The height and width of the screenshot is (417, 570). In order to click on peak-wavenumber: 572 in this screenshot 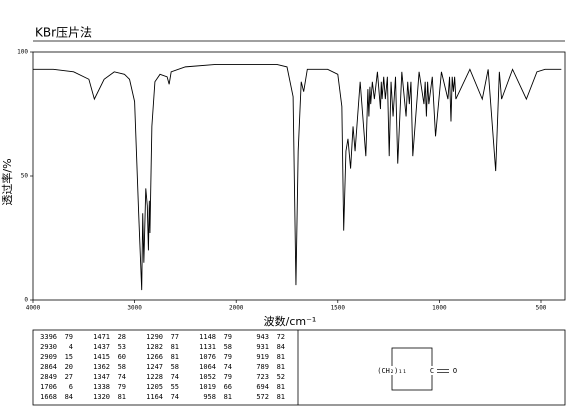, I will do `click(262, 397)`.